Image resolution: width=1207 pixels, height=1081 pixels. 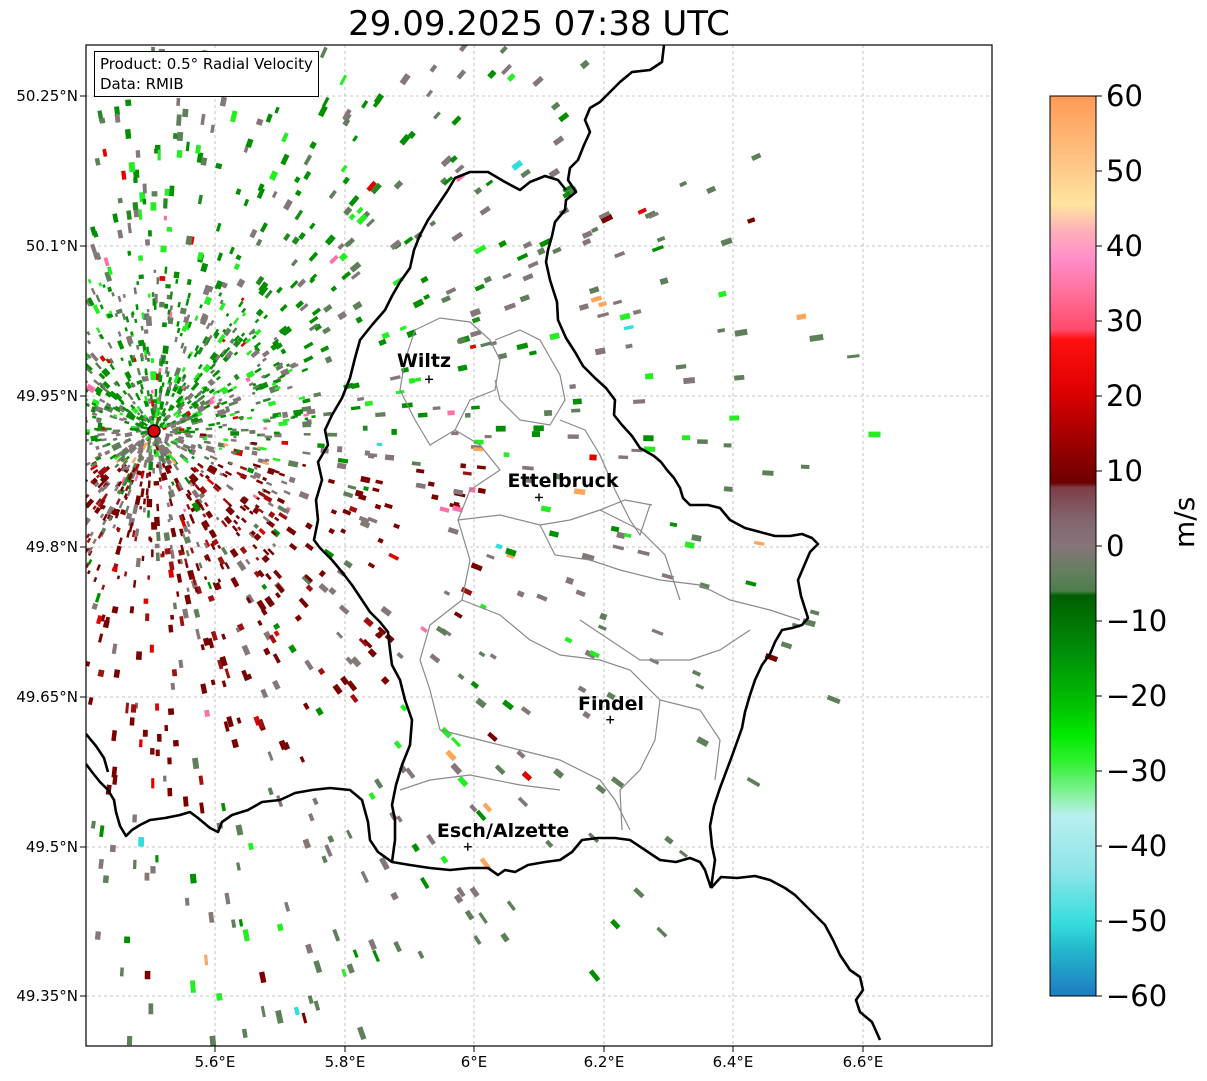 What do you see at coordinates (206, 64) in the screenshot?
I see `product-label: Product: 0.5° Radial Velocity` at bounding box center [206, 64].